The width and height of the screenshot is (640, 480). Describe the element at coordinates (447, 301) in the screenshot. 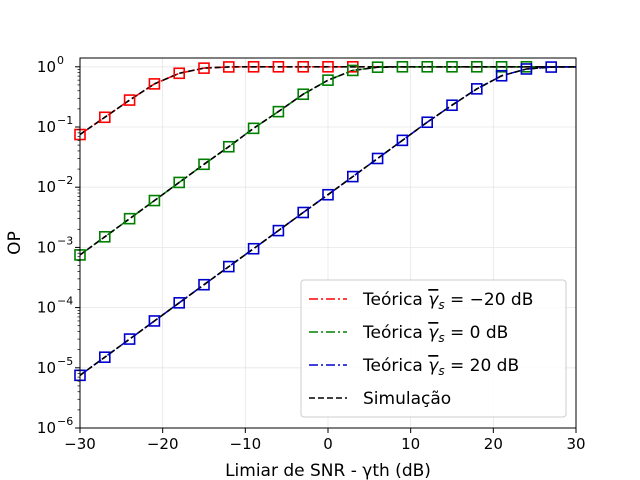

I see `legend-label: Teórica γs = −20 dB` at that location.